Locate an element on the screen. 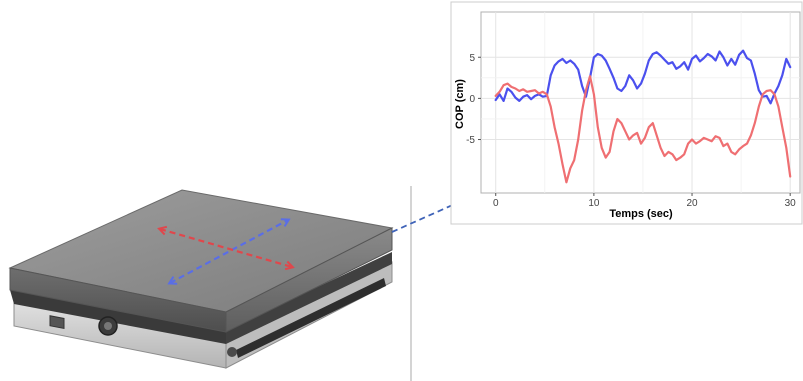  plate-side-rail is located at coordinates (311, 318).